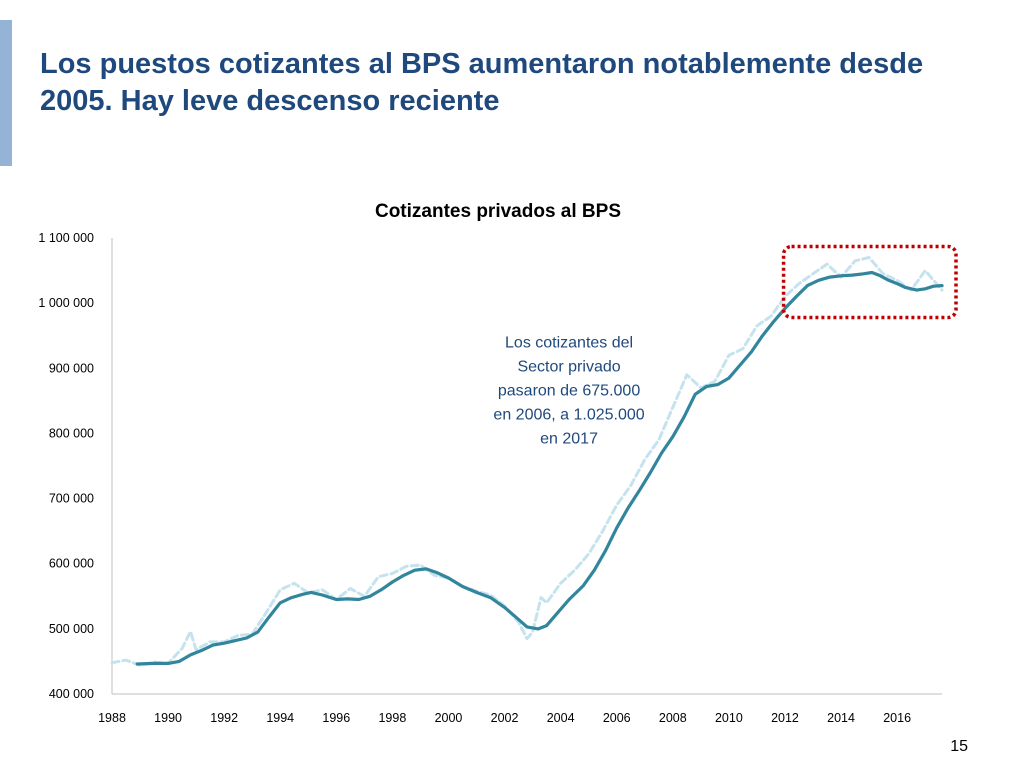  I want to click on x-tick-label: 2002, so click(505, 718).